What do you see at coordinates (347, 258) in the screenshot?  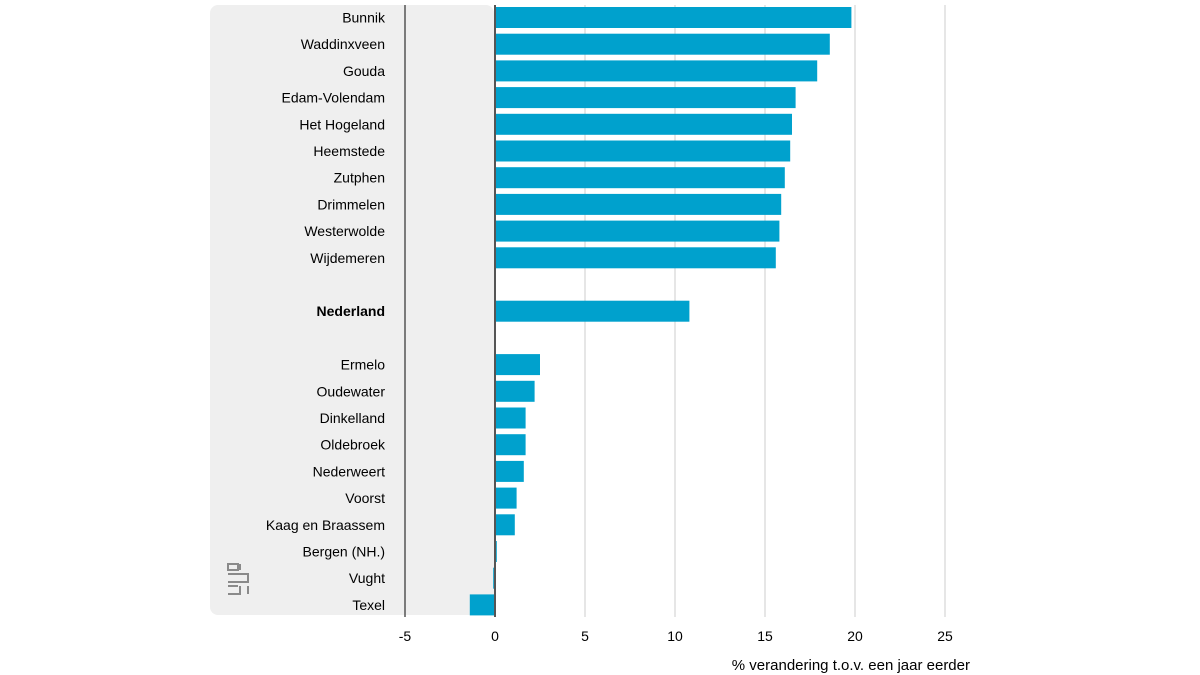 I see `category-label: Wijdemeren` at bounding box center [347, 258].